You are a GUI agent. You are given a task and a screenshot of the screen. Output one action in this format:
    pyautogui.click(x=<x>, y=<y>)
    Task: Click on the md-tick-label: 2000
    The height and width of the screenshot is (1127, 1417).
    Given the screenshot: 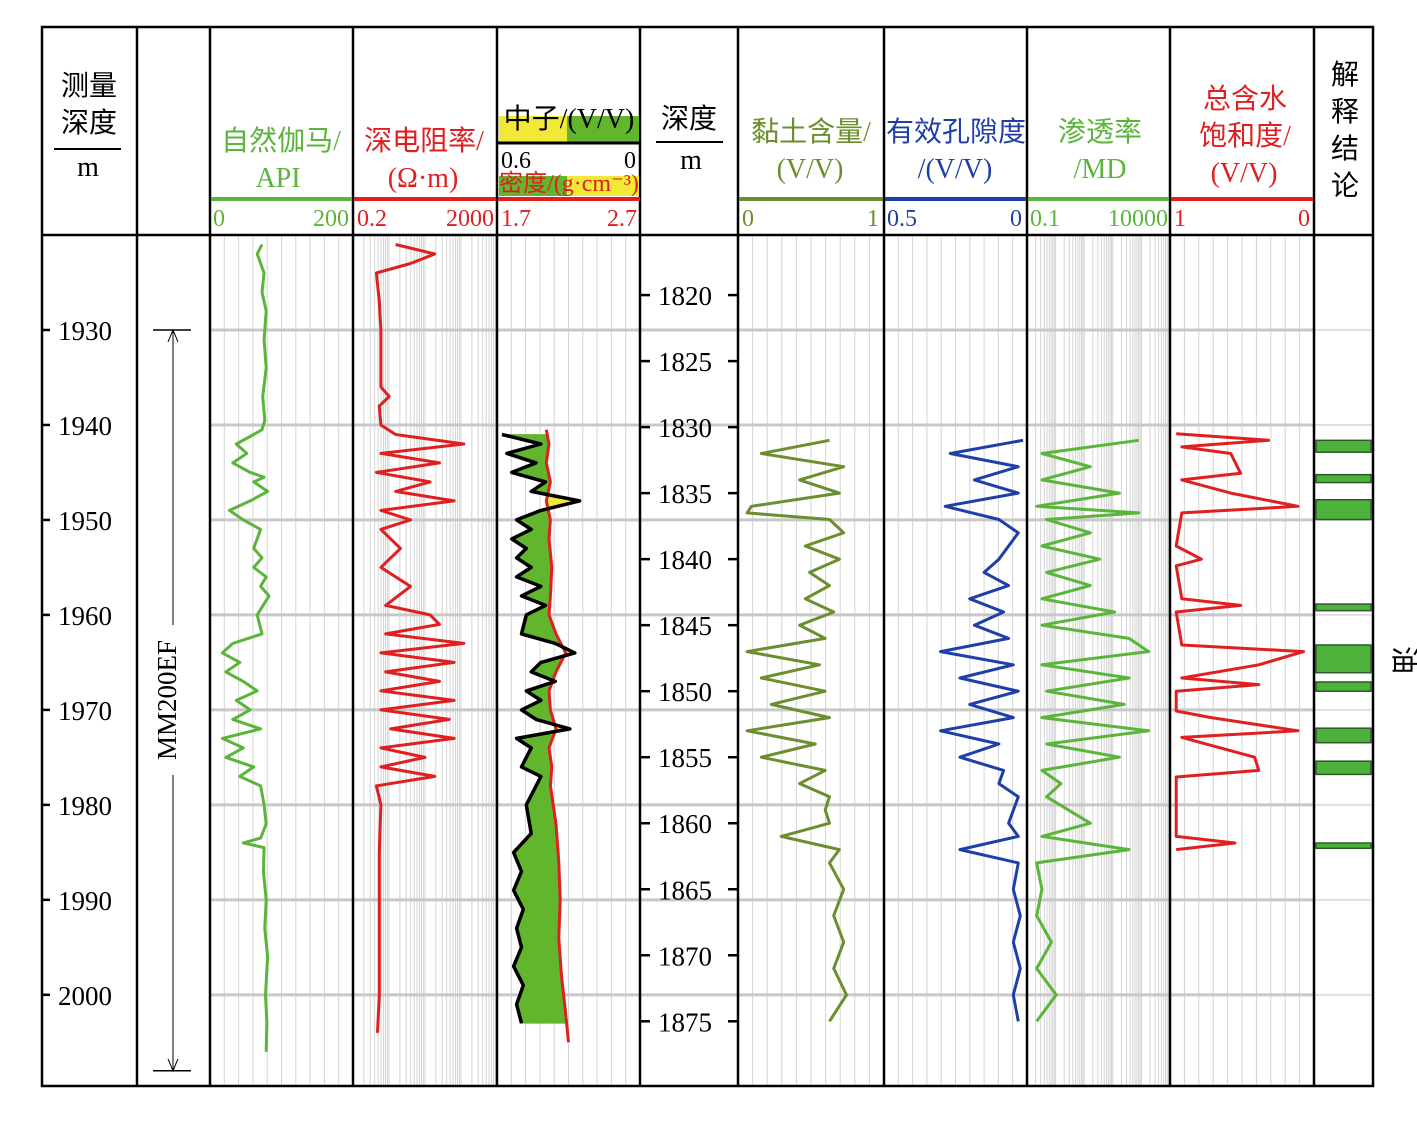 What is the action you would take?
    pyautogui.click(x=85, y=996)
    